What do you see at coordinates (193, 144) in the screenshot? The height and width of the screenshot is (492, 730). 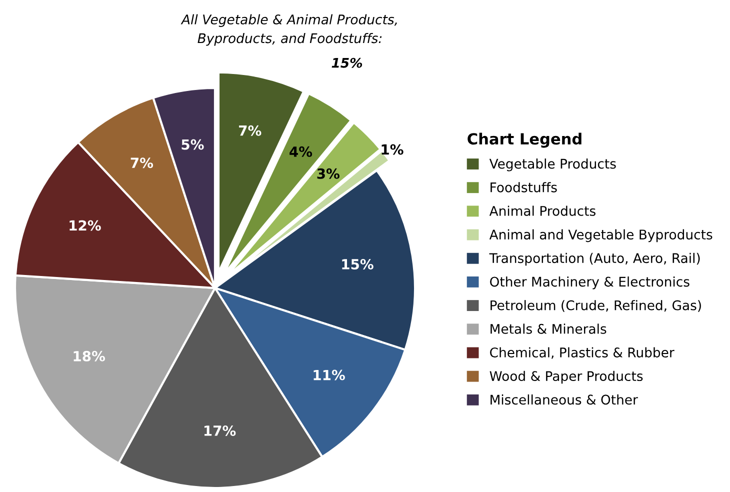 I see `data-label: 5%` at bounding box center [193, 144].